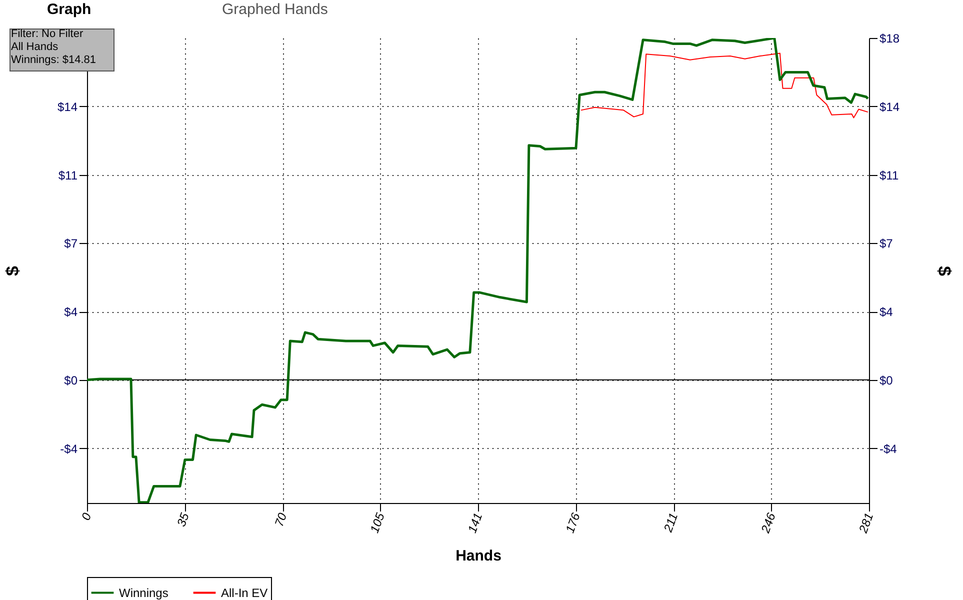  What do you see at coordinates (71, 380) in the screenshot?
I see `y-tick-label: $0` at bounding box center [71, 380].